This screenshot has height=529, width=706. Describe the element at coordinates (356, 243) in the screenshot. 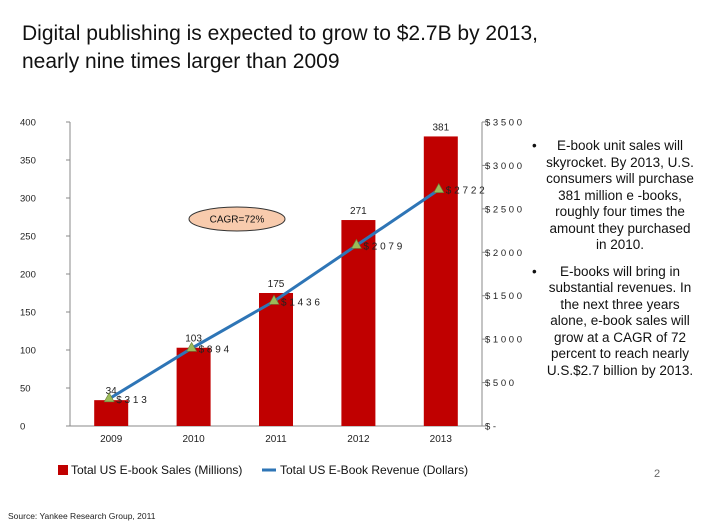

I see `revenue-marker-2012` at that location.